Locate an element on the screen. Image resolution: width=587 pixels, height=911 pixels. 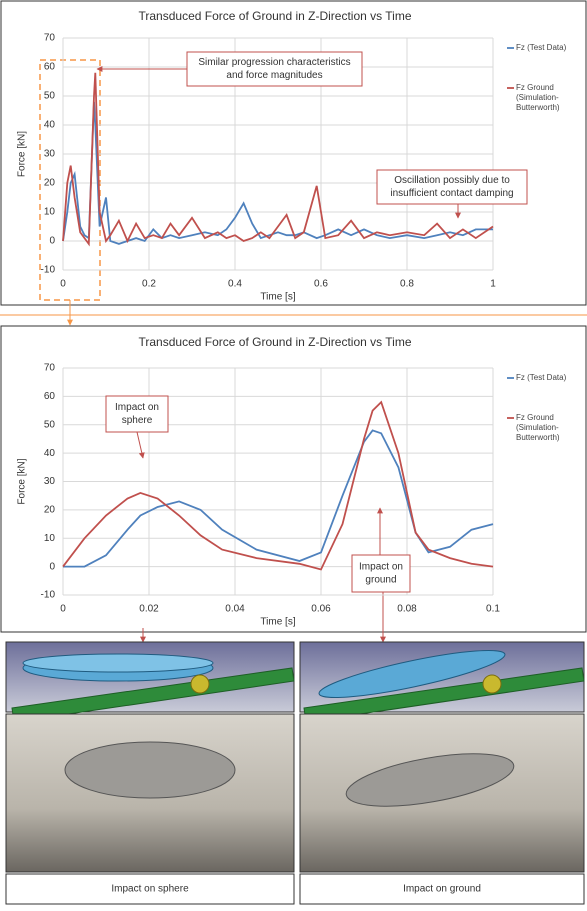
annotation-text: and force magnitudes is located at coordinates (274, 75).